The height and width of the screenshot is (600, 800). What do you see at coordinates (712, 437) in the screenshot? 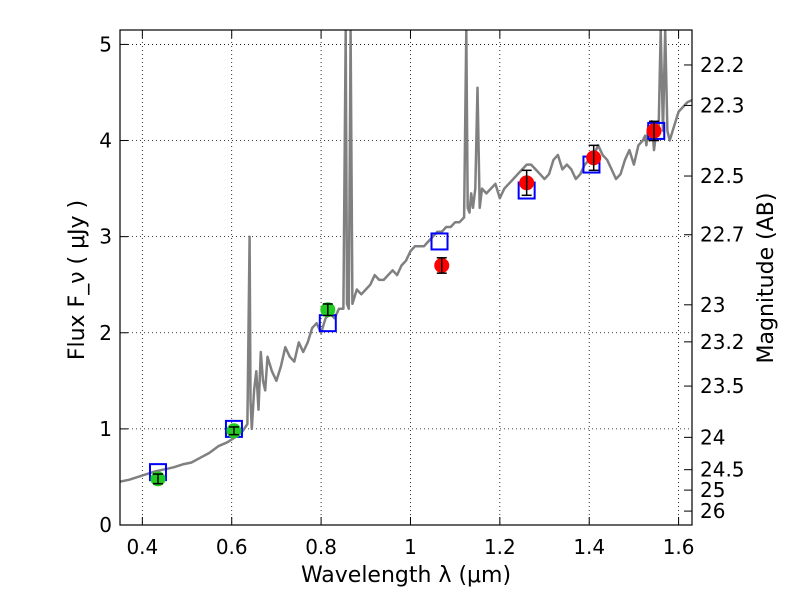
I see `y2-tick-label: 24` at bounding box center [712, 437].